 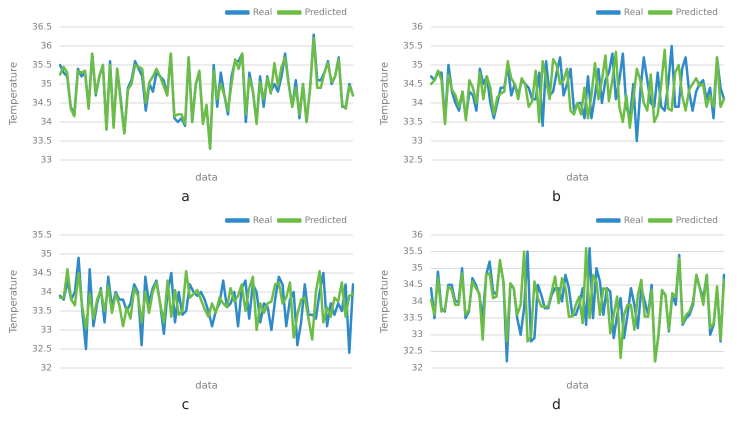 What do you see at coordinates (556, 197) in the screenshot?
I see `text: b` at bounding box center [556, 197].